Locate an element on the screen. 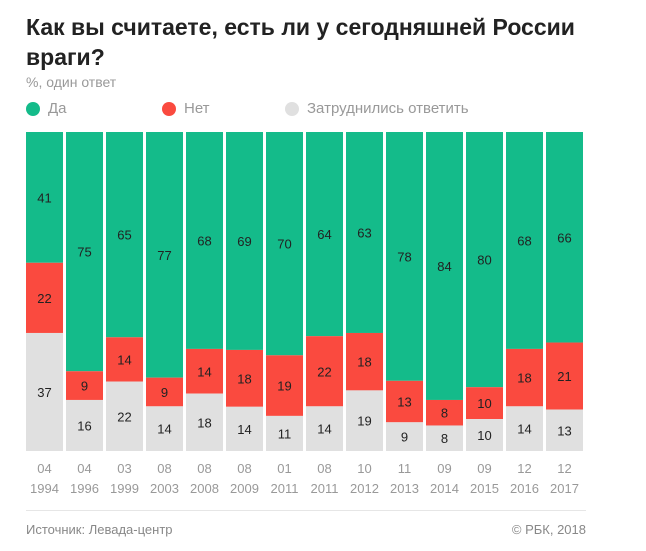  legend-label: Затруднились ответить is located at coordinates (388, 108).